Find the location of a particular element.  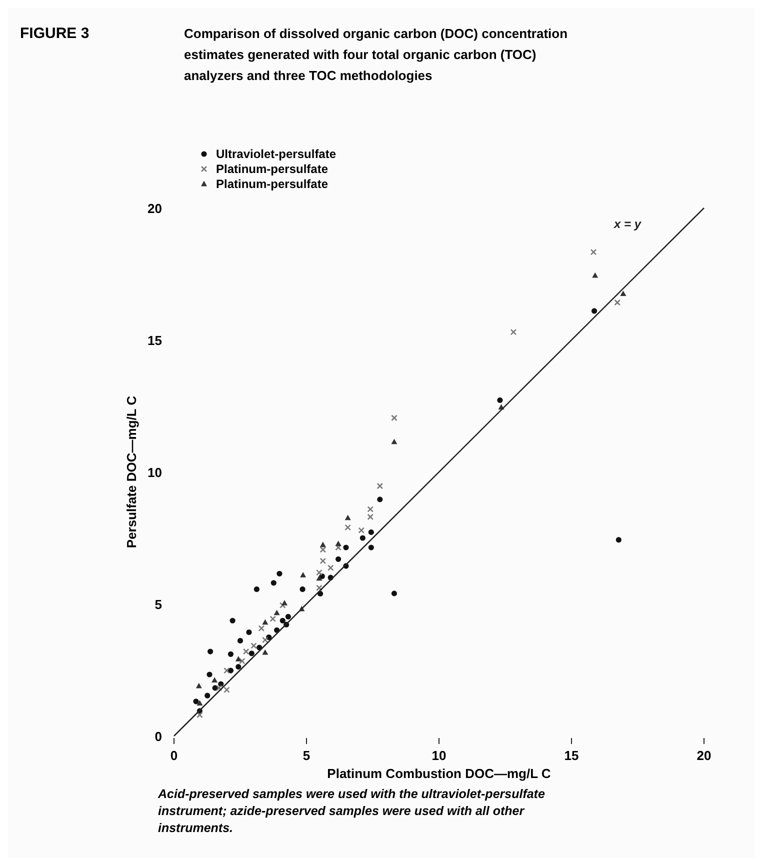

x-axis-title: Platinum Combustion DOC—mg/L C is located at coordinates (439, 773).